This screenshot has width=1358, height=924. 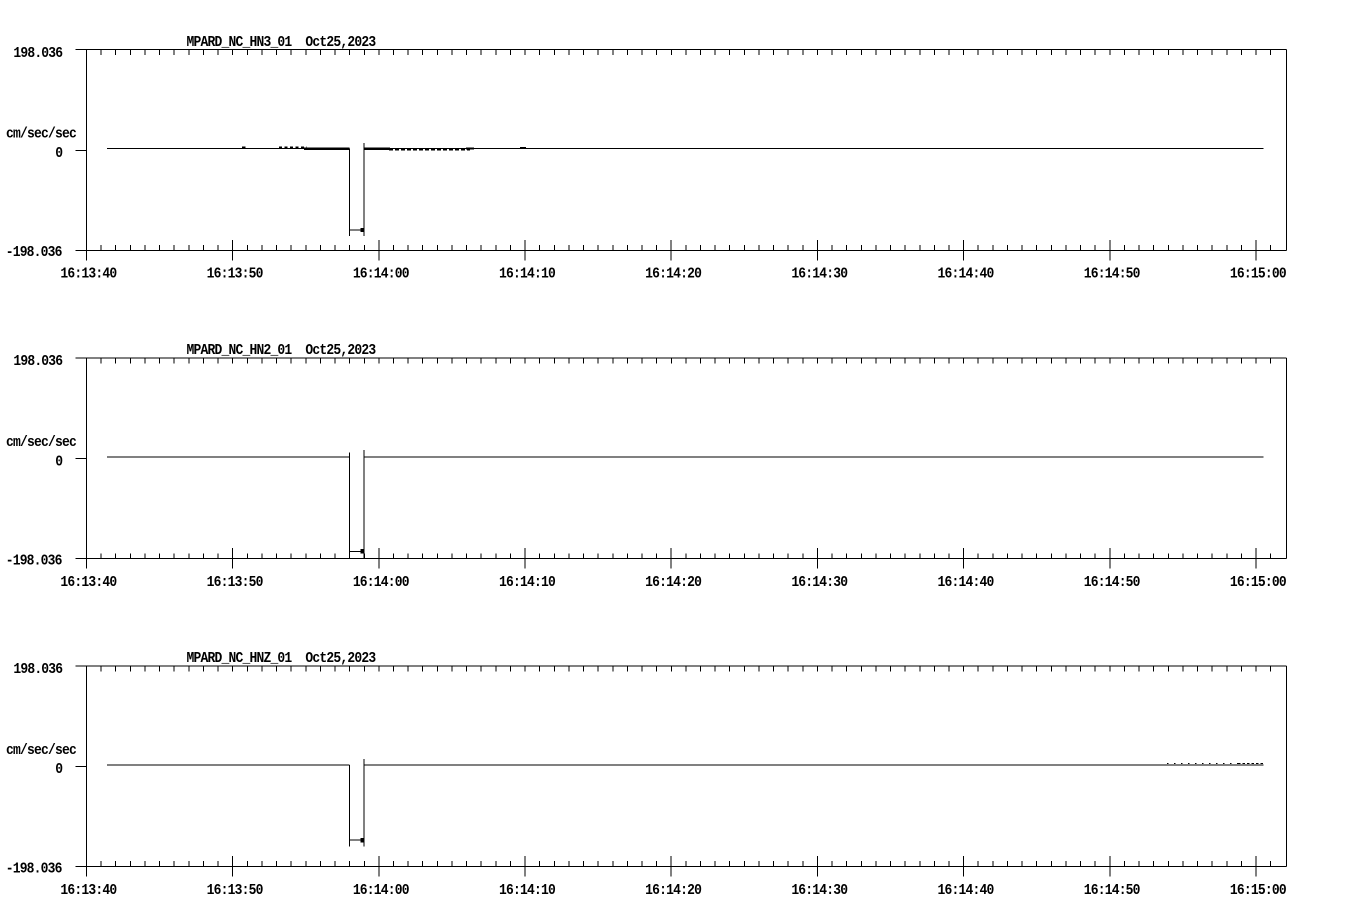 I want to click on svg-text: MPARD_NC_HNZ_01 Oct25,2023, so click(x=281, y=658).